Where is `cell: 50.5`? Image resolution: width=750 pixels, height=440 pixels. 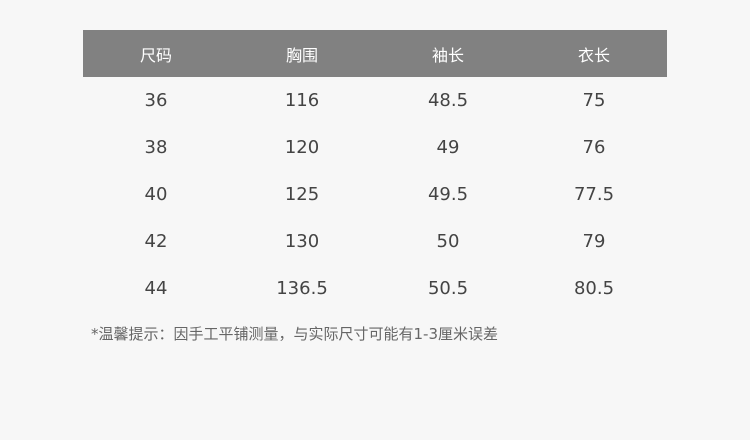 cell: 50.5 is located at coordinates (448, 288).